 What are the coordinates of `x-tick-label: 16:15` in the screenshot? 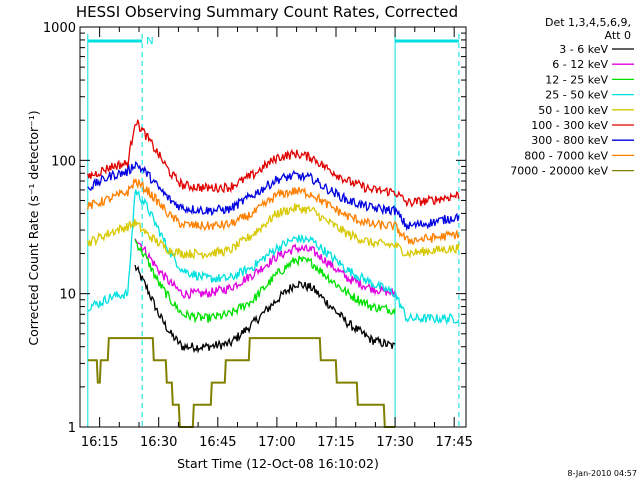 It's located at (99, 442).